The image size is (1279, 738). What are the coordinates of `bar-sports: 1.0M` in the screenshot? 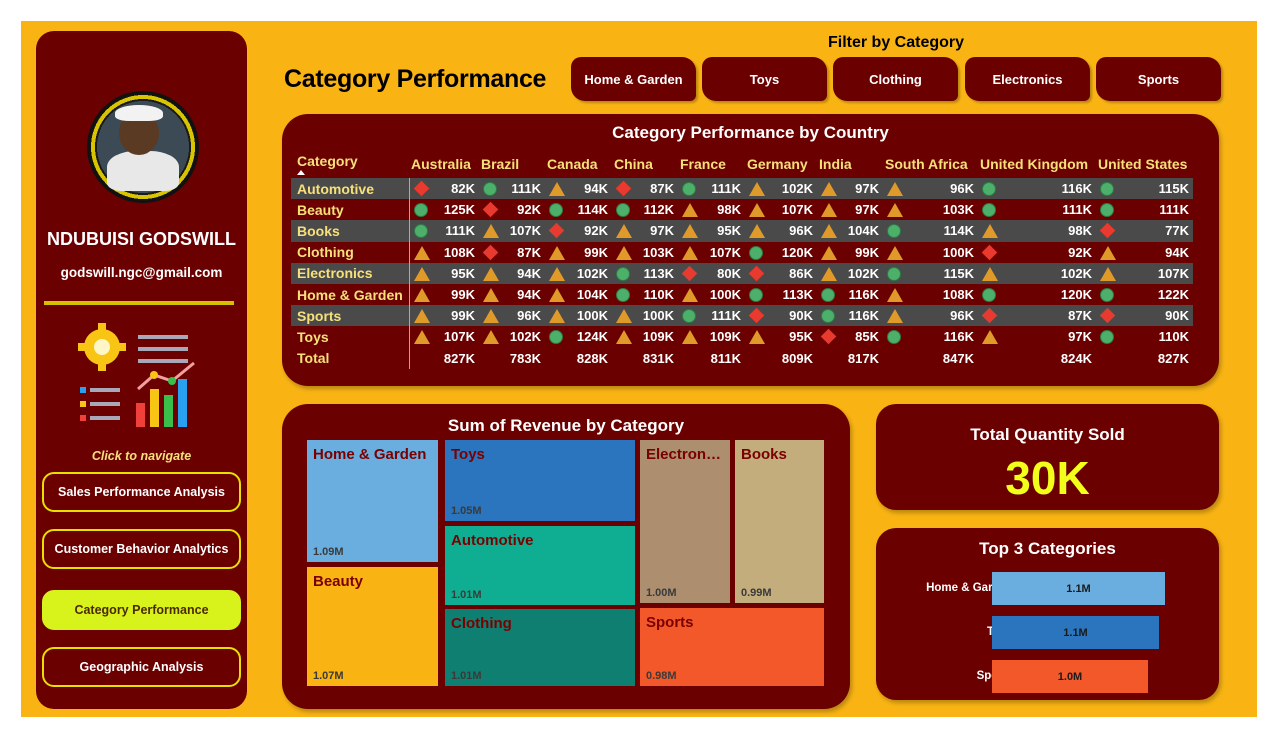 It's located at (1070, 676).